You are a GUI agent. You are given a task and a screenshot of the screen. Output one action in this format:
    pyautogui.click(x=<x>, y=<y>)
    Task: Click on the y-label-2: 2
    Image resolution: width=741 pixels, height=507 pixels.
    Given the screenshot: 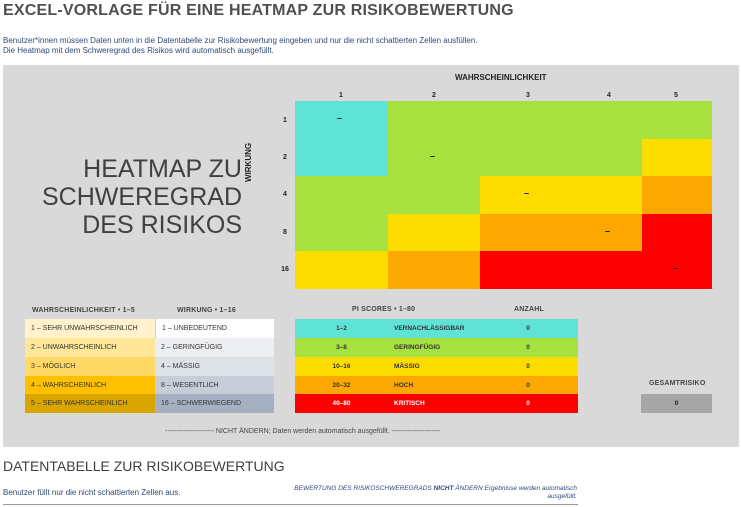 What is the action you would take?
    pyautogui.click(x=285, y=157)
    